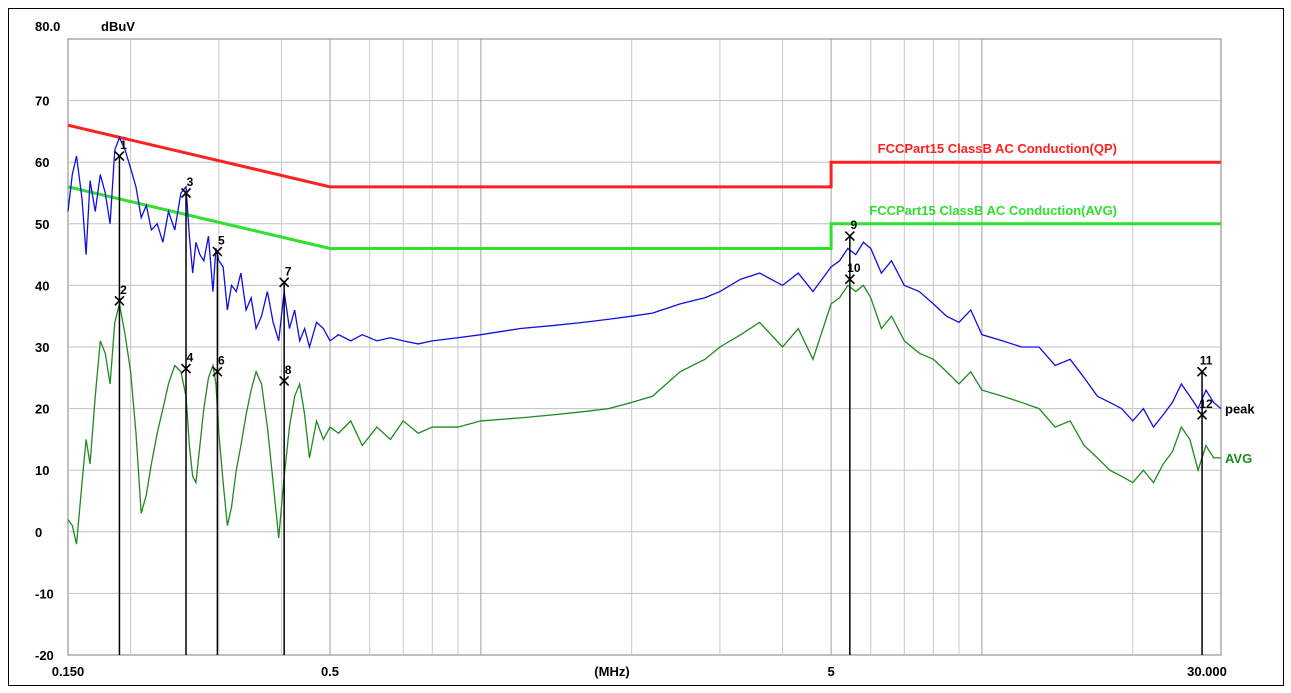 The height and width of the screenshot is (693, 1291). What do you see at coordinates (221, 241) in the screenshot?
I see `marker-label: 5` at bounding box center [221, 241].